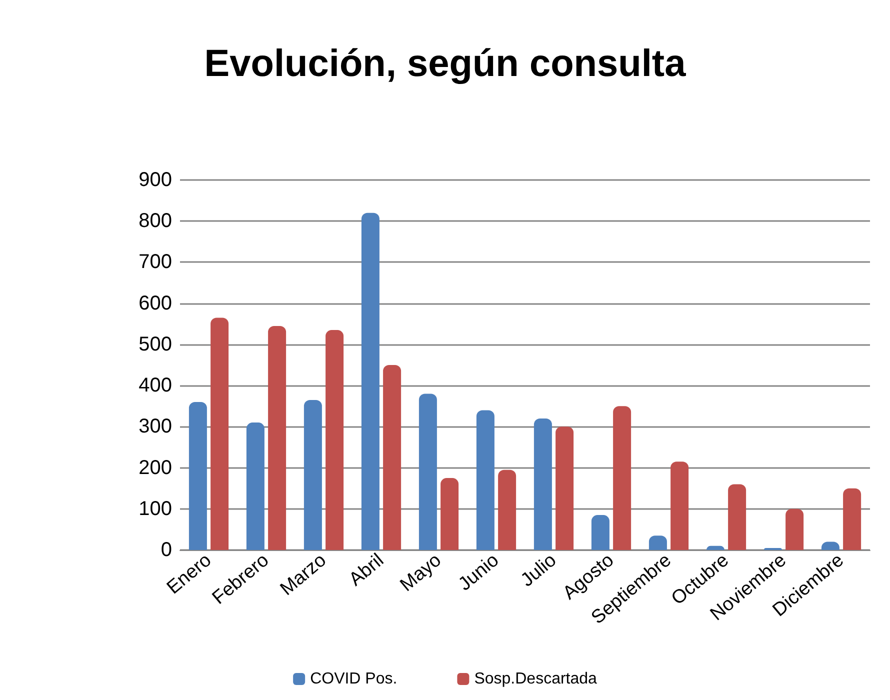 This screenshot has height=700, width=890. I want to click on y-tick-label: 600, so click(155, 303).